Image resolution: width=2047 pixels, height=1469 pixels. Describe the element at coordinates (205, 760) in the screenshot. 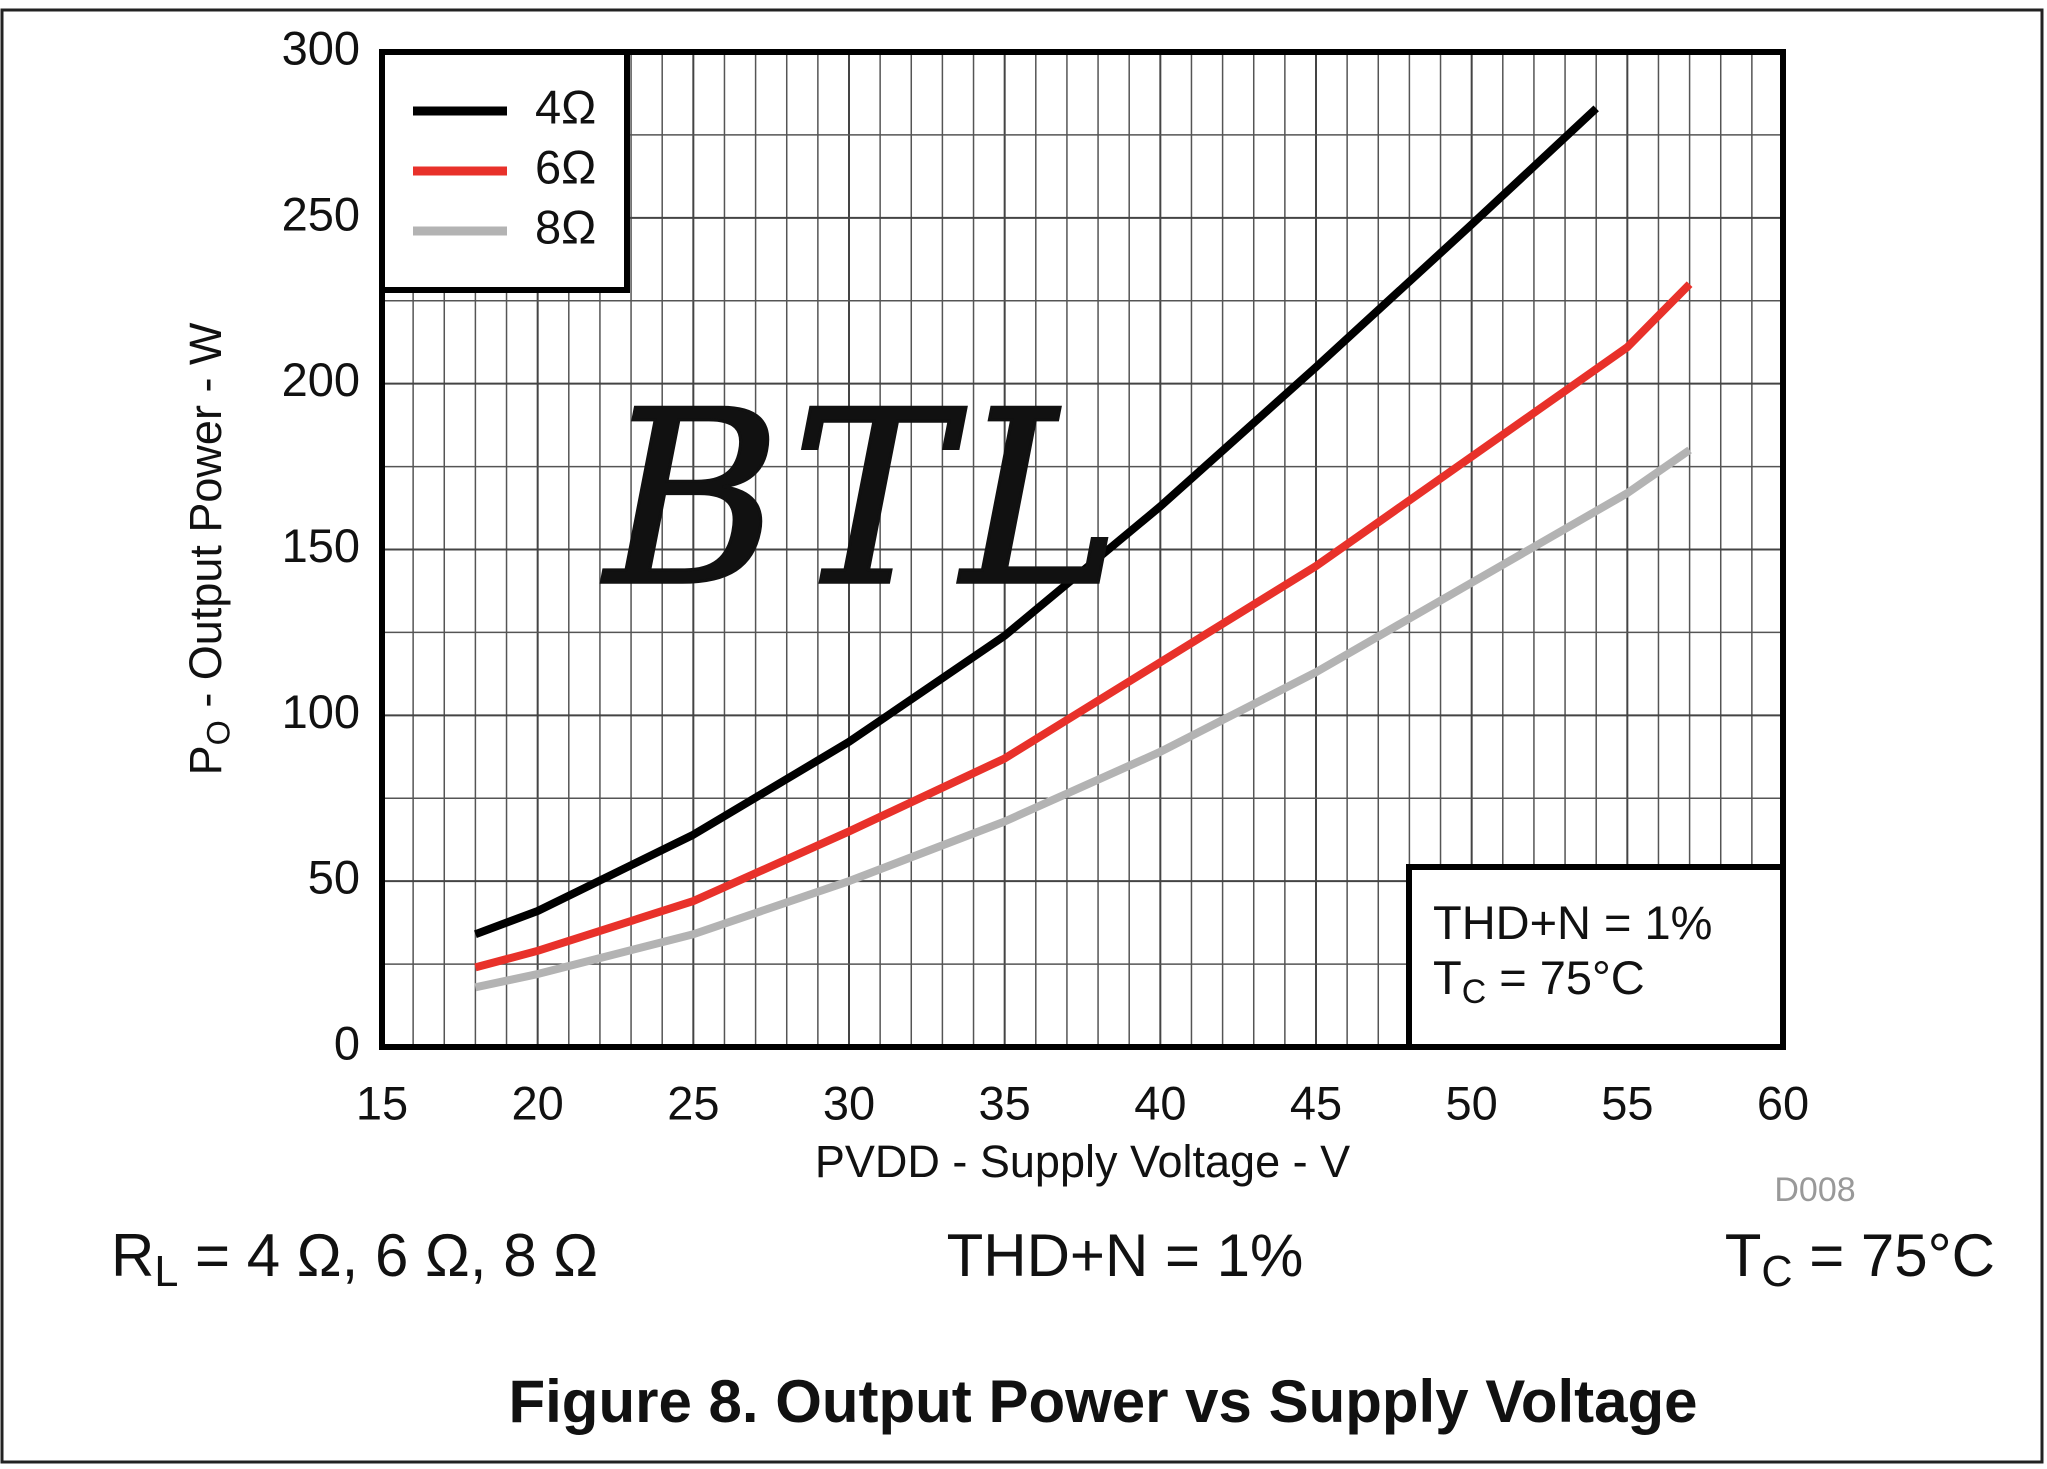

I see `label-main: P` at that location.